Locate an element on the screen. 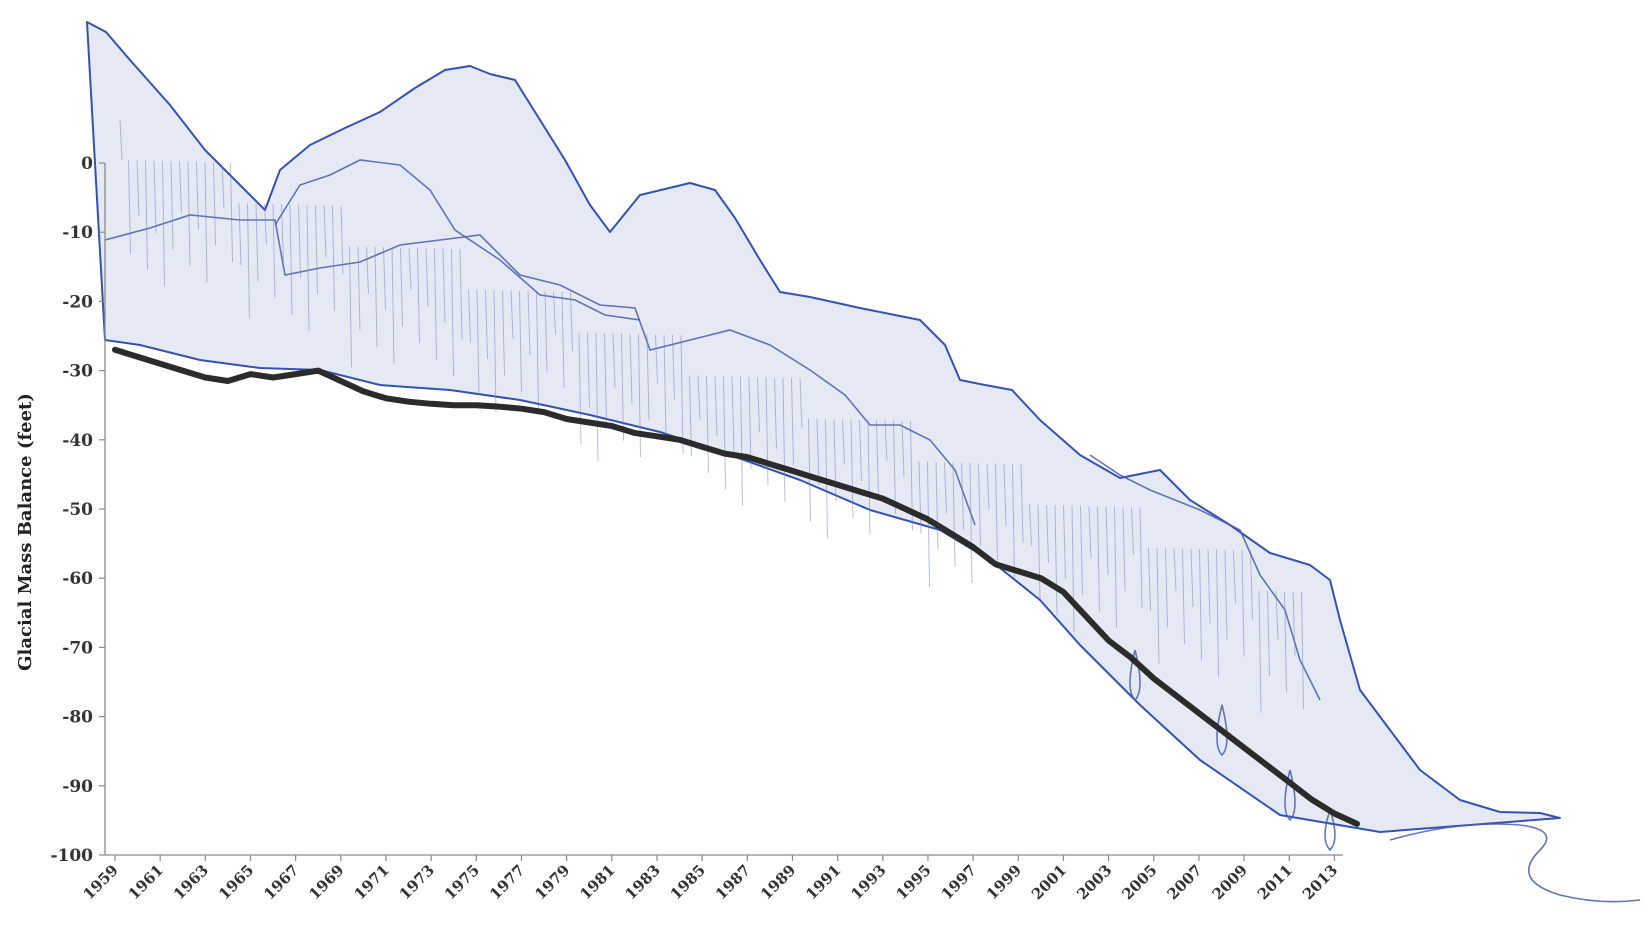 The width and height of the screenshot is (1643, 934). x-tick-label: 1967 is located at coordinates (281, 882).